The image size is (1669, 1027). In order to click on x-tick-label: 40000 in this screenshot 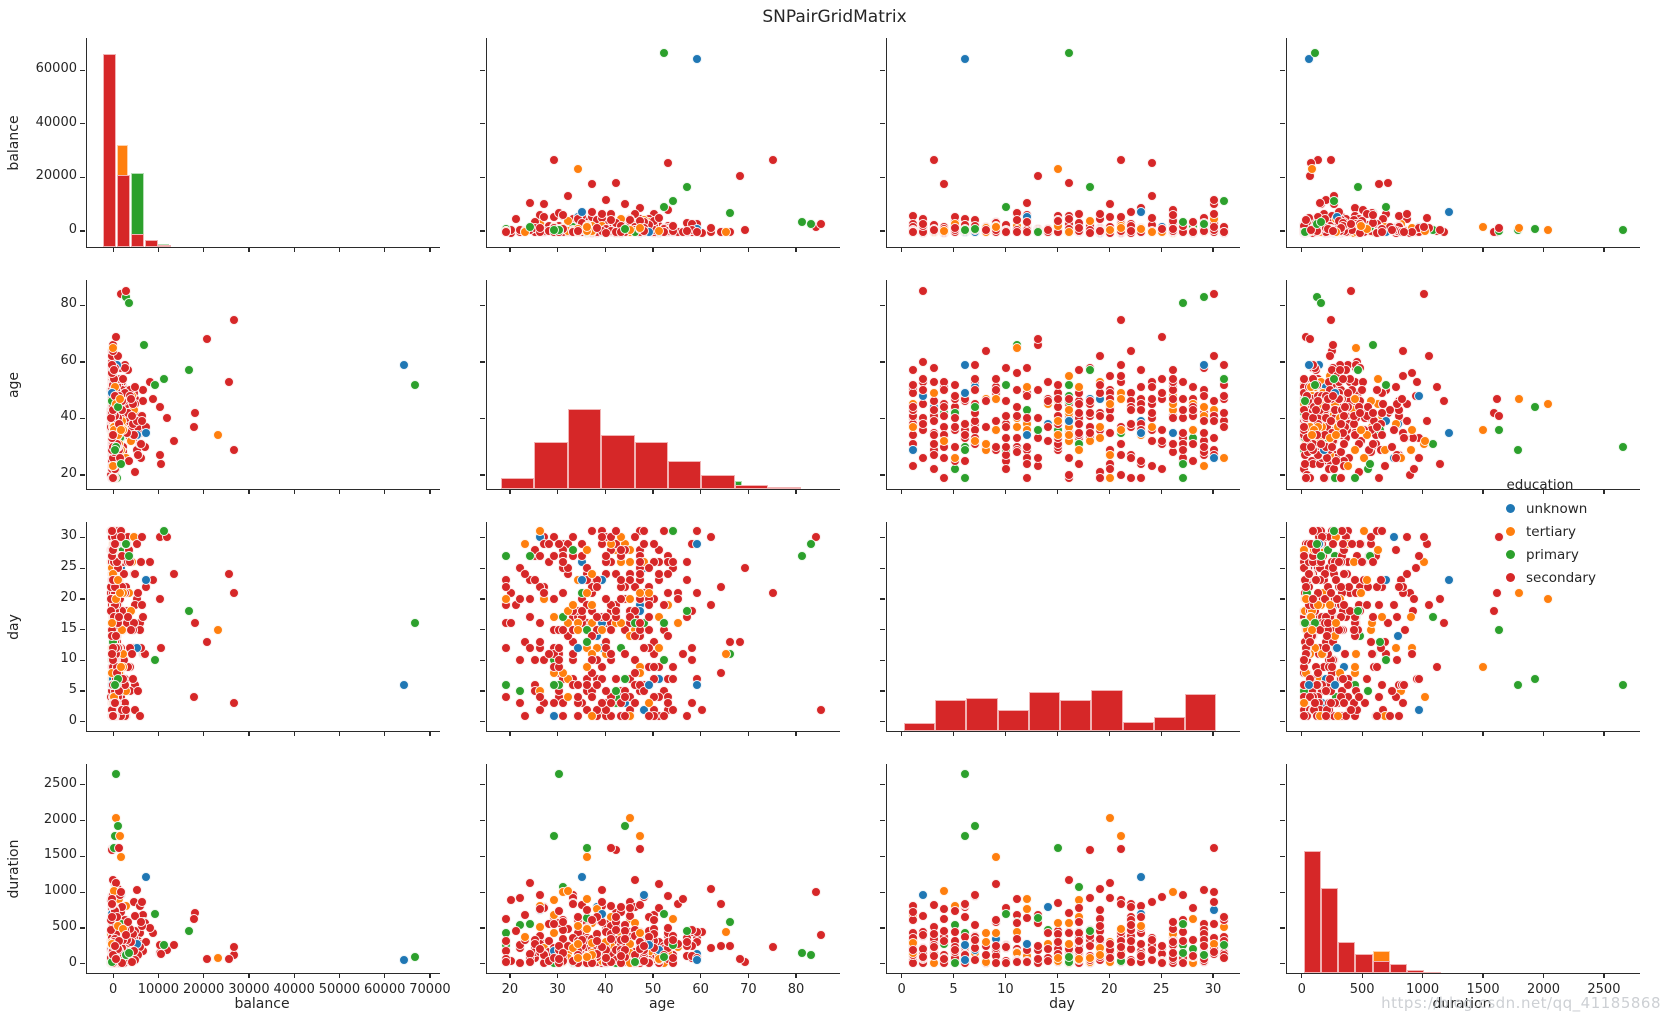, I will do `click(294, 989)`.